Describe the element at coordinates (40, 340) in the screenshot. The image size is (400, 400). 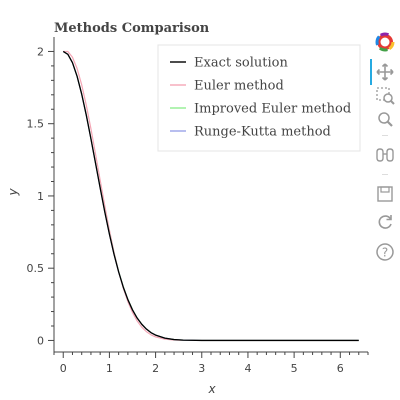
I see `y-tick-label: 0` at that location.